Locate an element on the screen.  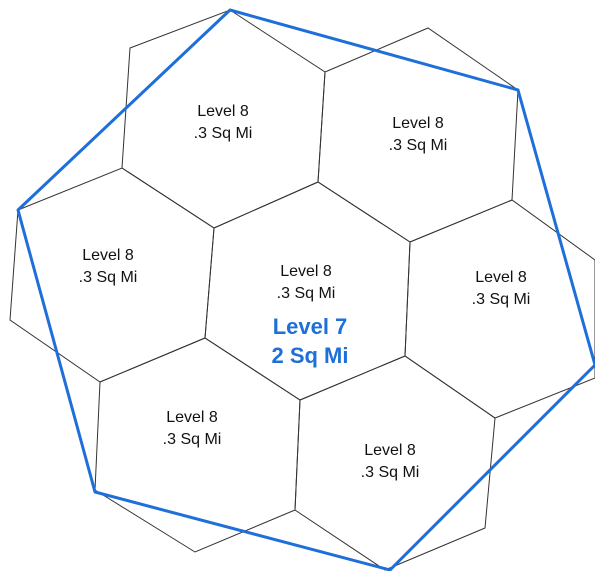
hexagon-label-left: Level 8 .3 Sq Mi is located at coordinates (108, 266).